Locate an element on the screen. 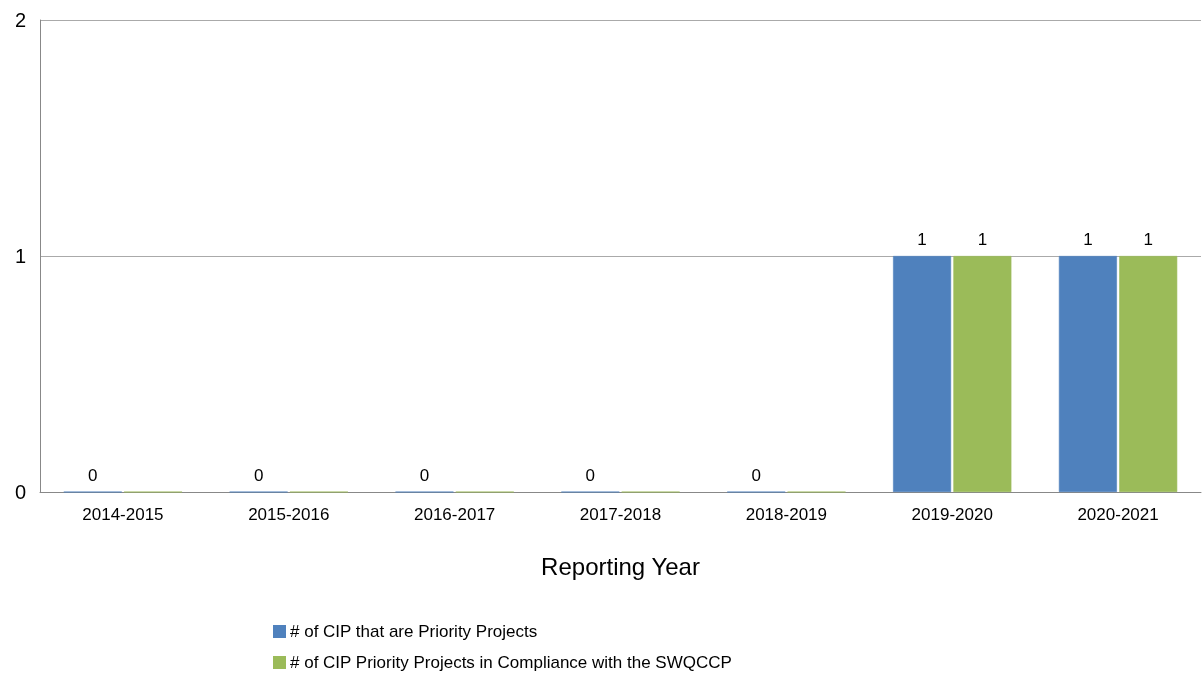 This screenshot has height=694, width=1202. y-tick-label: 1 is located at coordinates (20, 256).